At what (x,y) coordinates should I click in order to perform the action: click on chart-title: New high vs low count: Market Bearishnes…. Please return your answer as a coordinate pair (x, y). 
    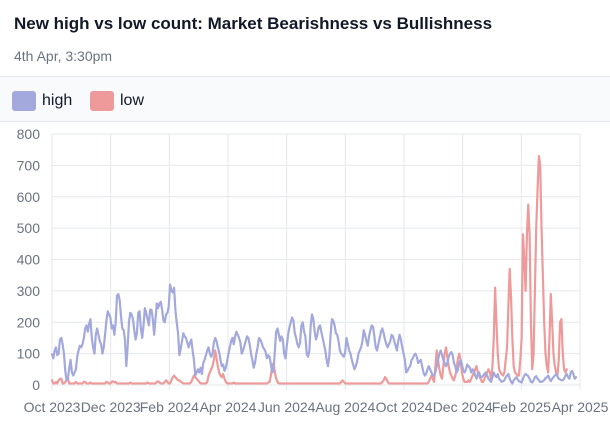
    Looking at the image, I should click on (253, 23).